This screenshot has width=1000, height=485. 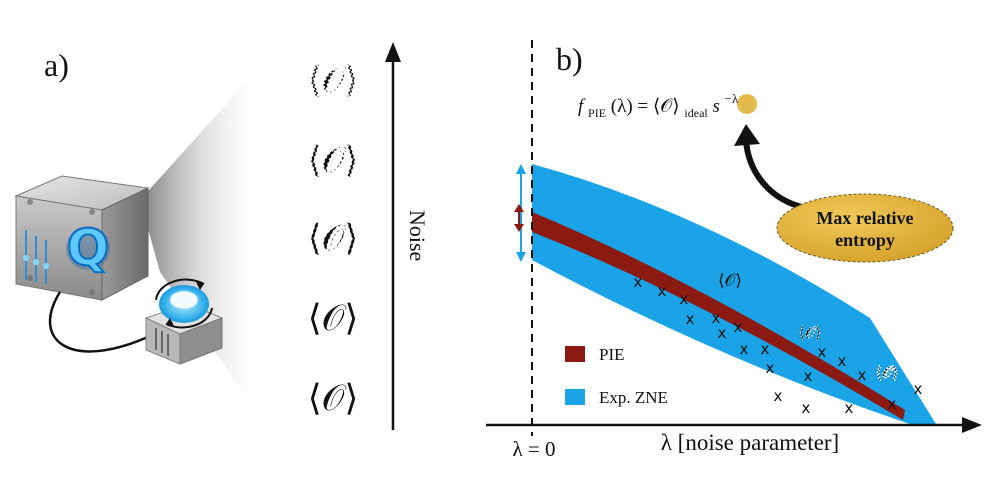 What do you see at coordinates (597, 113) in the screenshot?
I see `formula-sub-f: PIE` at bounding box center [597, 113].